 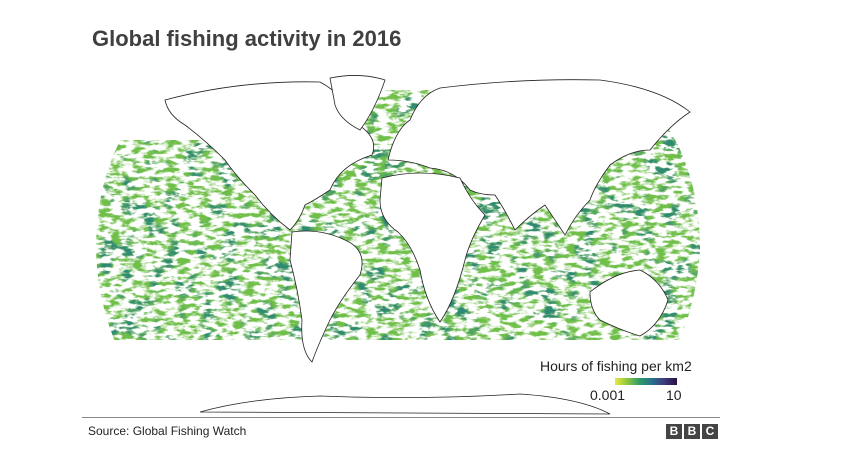 I want to click on source: Source: Global Fishing Watch, so click(x=167, y=431).